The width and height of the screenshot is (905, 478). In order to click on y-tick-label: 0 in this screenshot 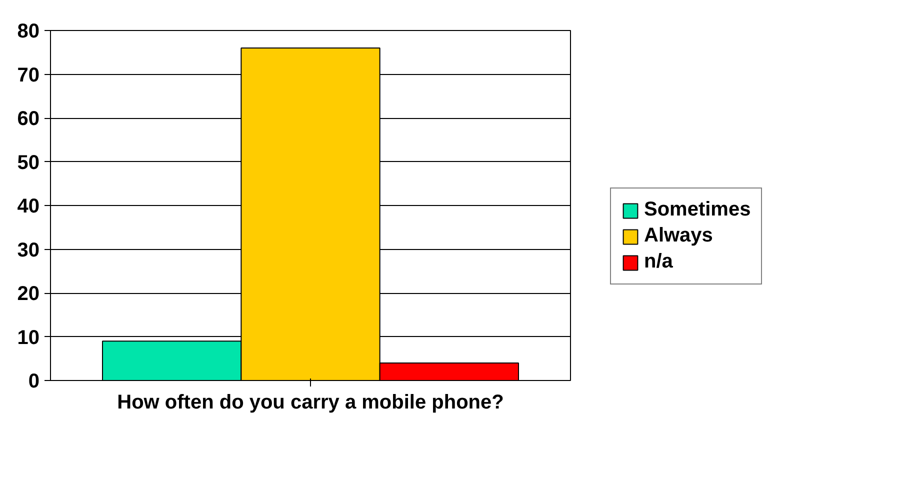, I will do `click(34, 381)`.